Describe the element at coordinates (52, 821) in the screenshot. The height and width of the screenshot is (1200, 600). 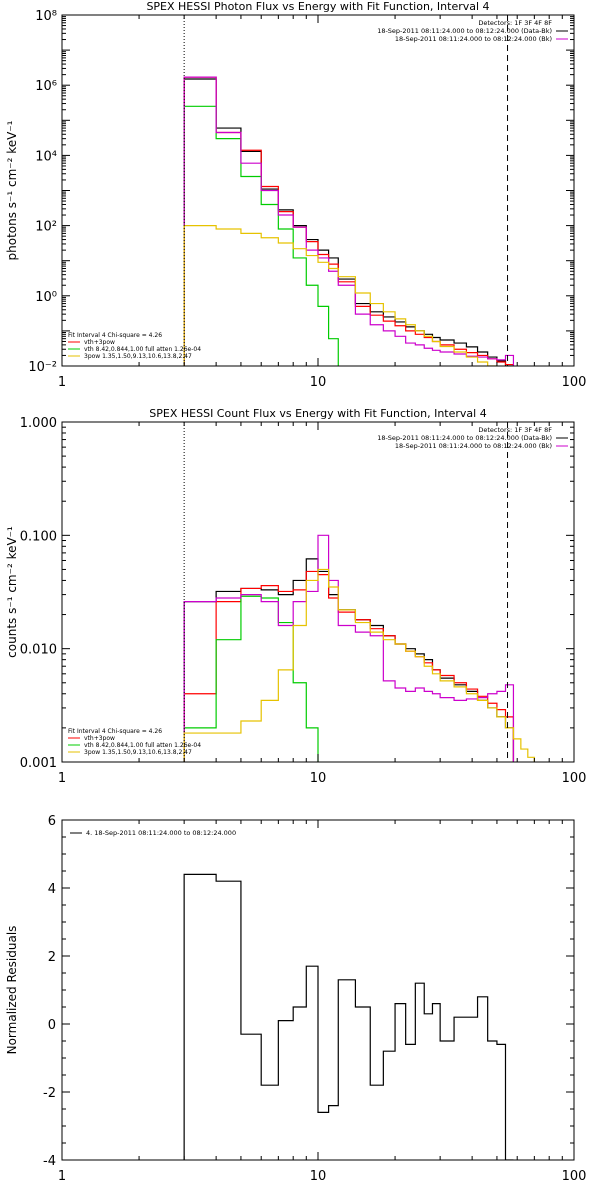
I see `y-tick-label: 6` at that location.